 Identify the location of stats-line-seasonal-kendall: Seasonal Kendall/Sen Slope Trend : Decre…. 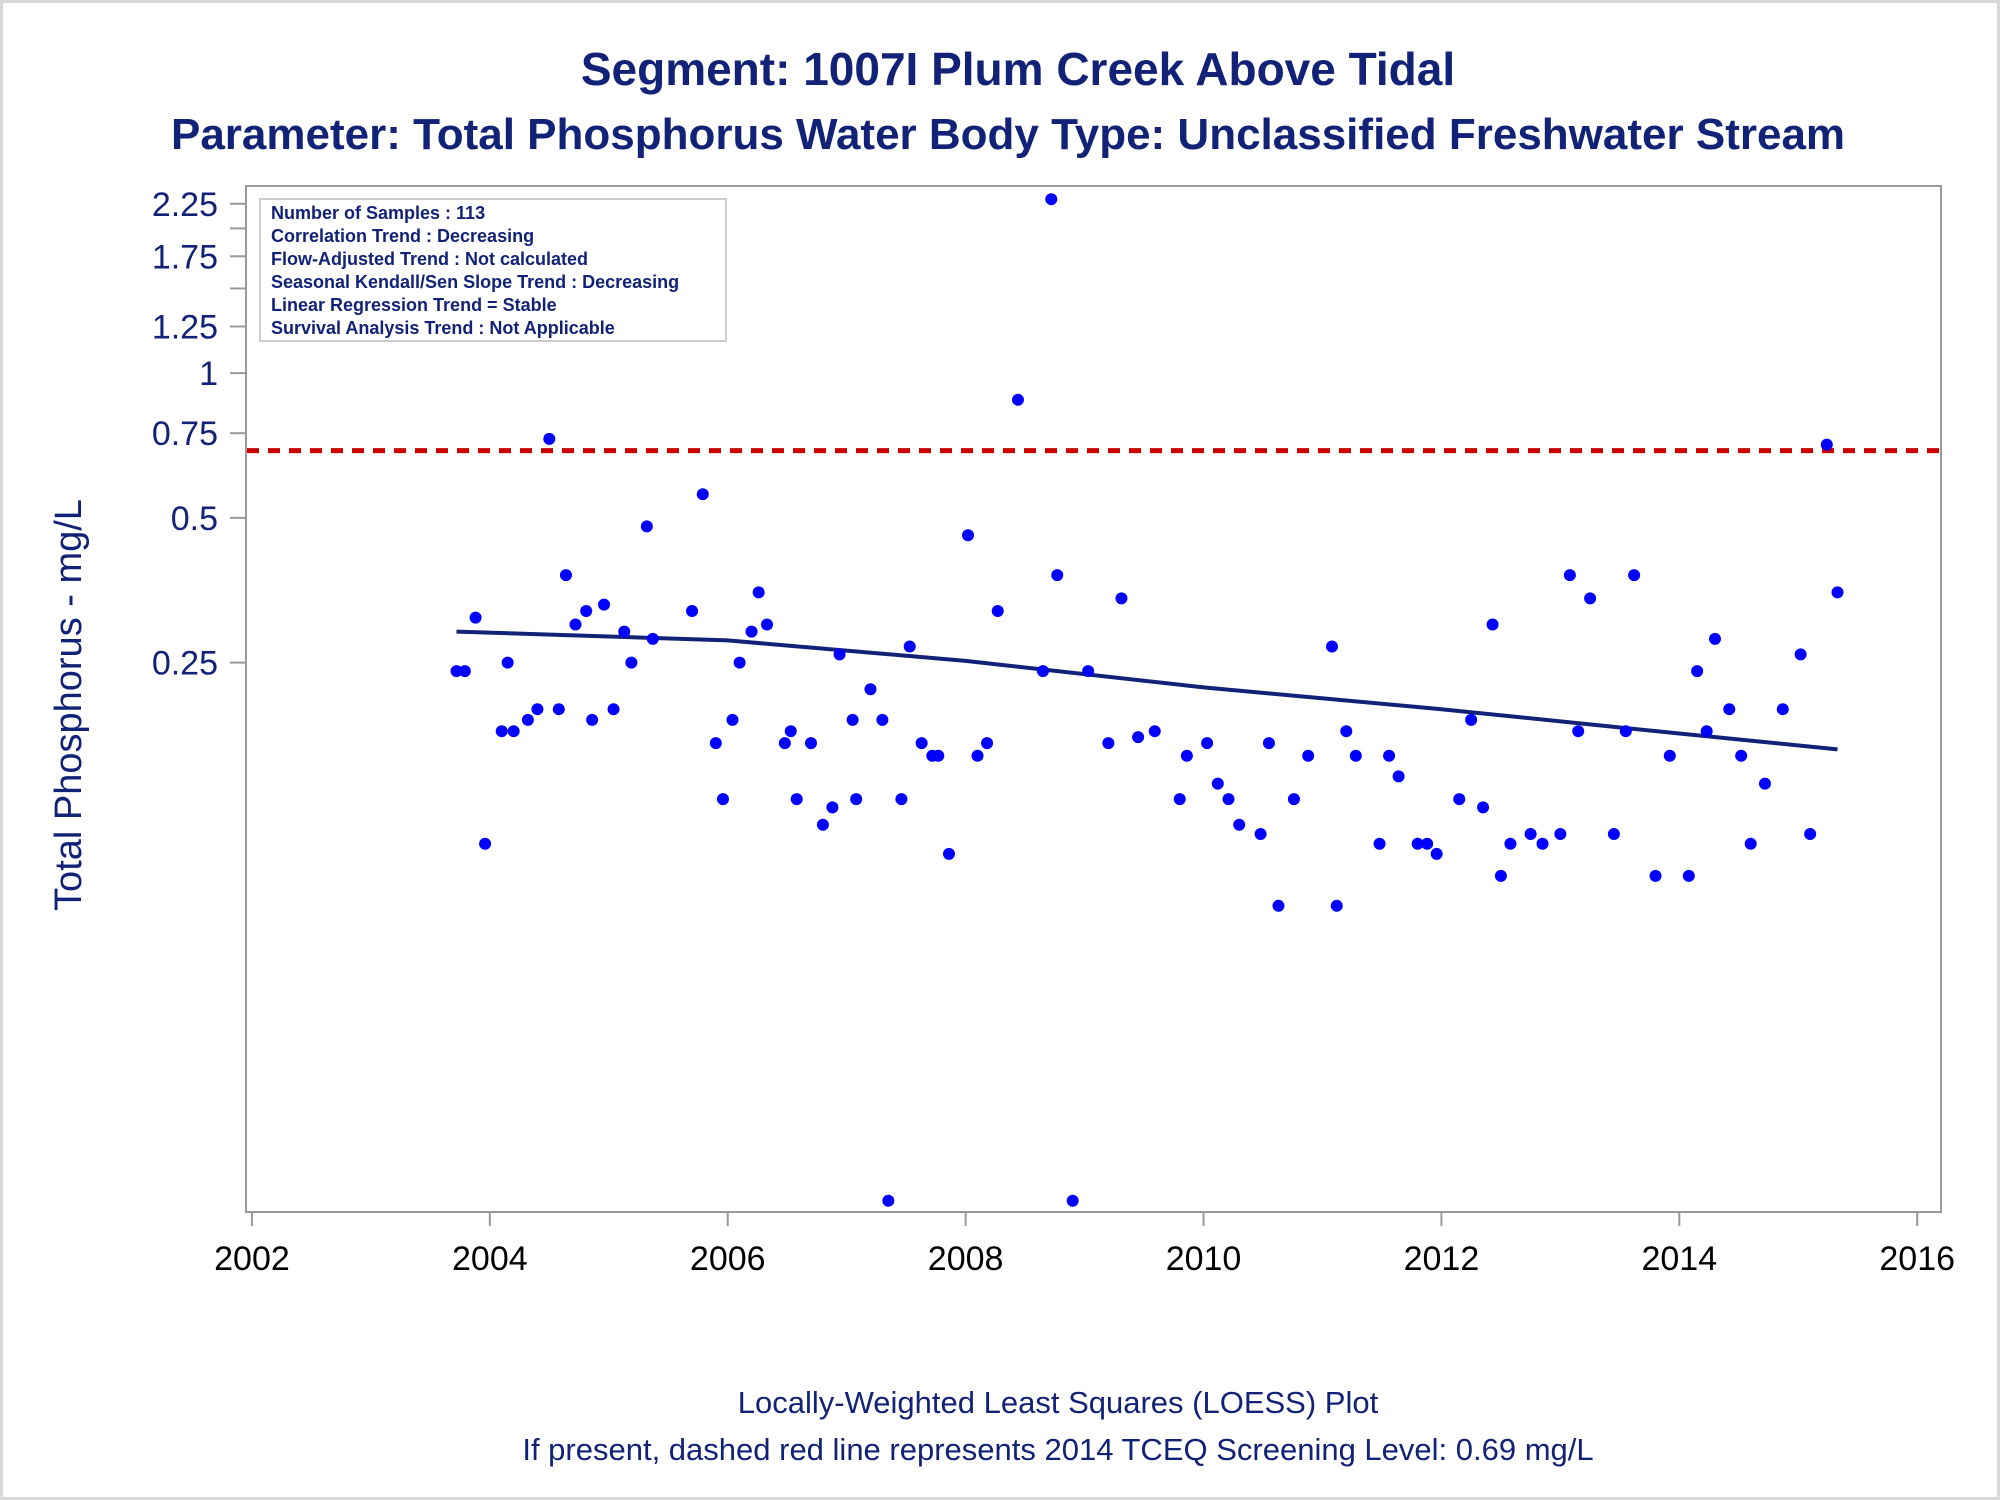
(475, 282).